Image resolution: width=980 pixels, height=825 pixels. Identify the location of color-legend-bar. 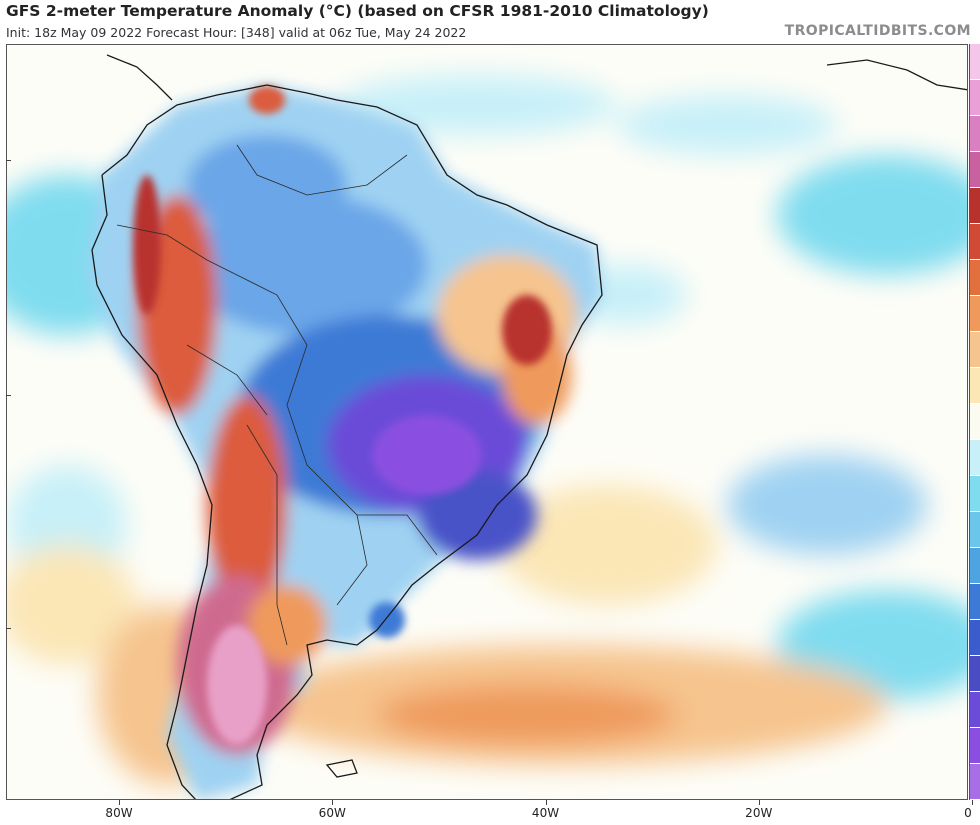
(974, 422).